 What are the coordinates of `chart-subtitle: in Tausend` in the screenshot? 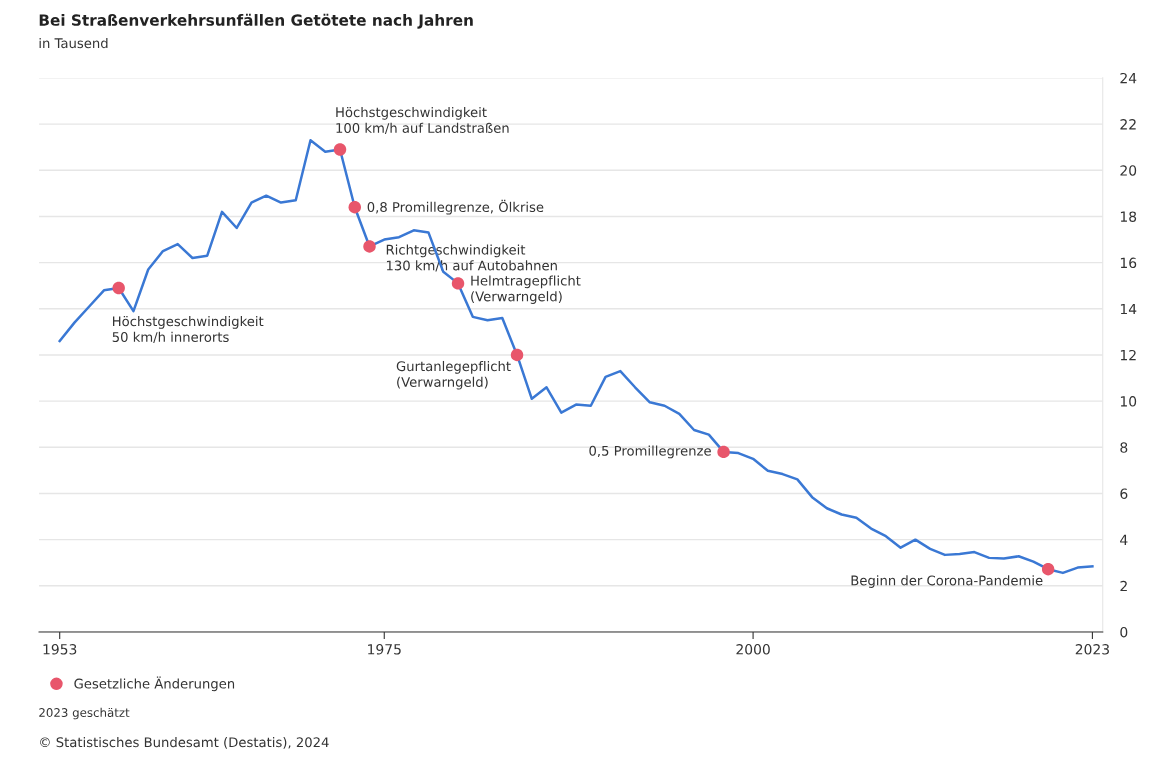 It's located at (73, 43).